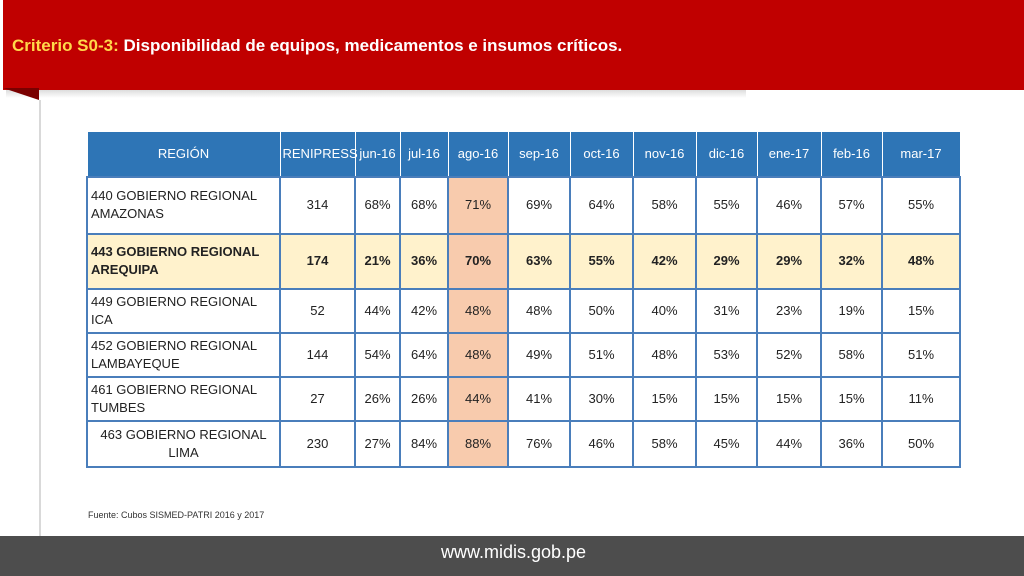 The width and height of the screenshot is (1024, 576). What do you see at coordinates (183, 154) in the screenshot?
I see `column-header: REGIÓN` at bounding box center [183, 154].